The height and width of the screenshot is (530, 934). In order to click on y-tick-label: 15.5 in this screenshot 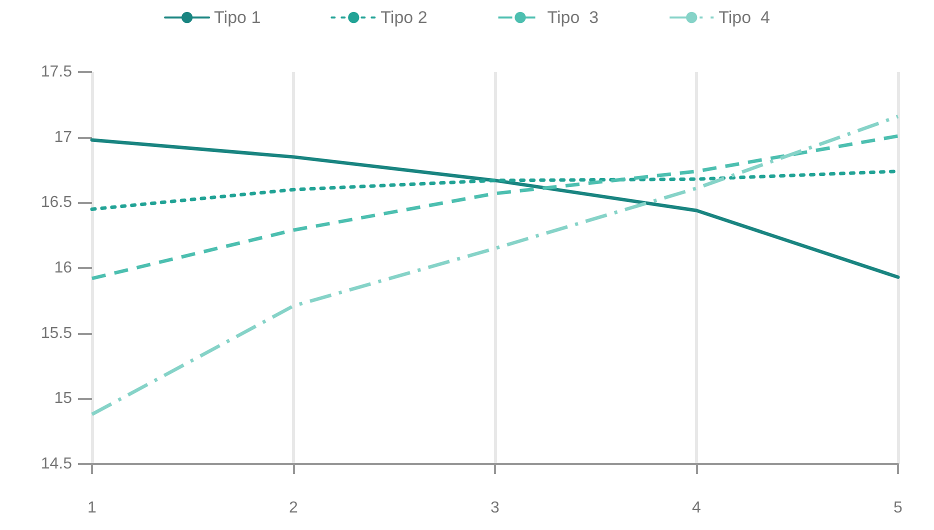, I will do `click(56, 333)`.